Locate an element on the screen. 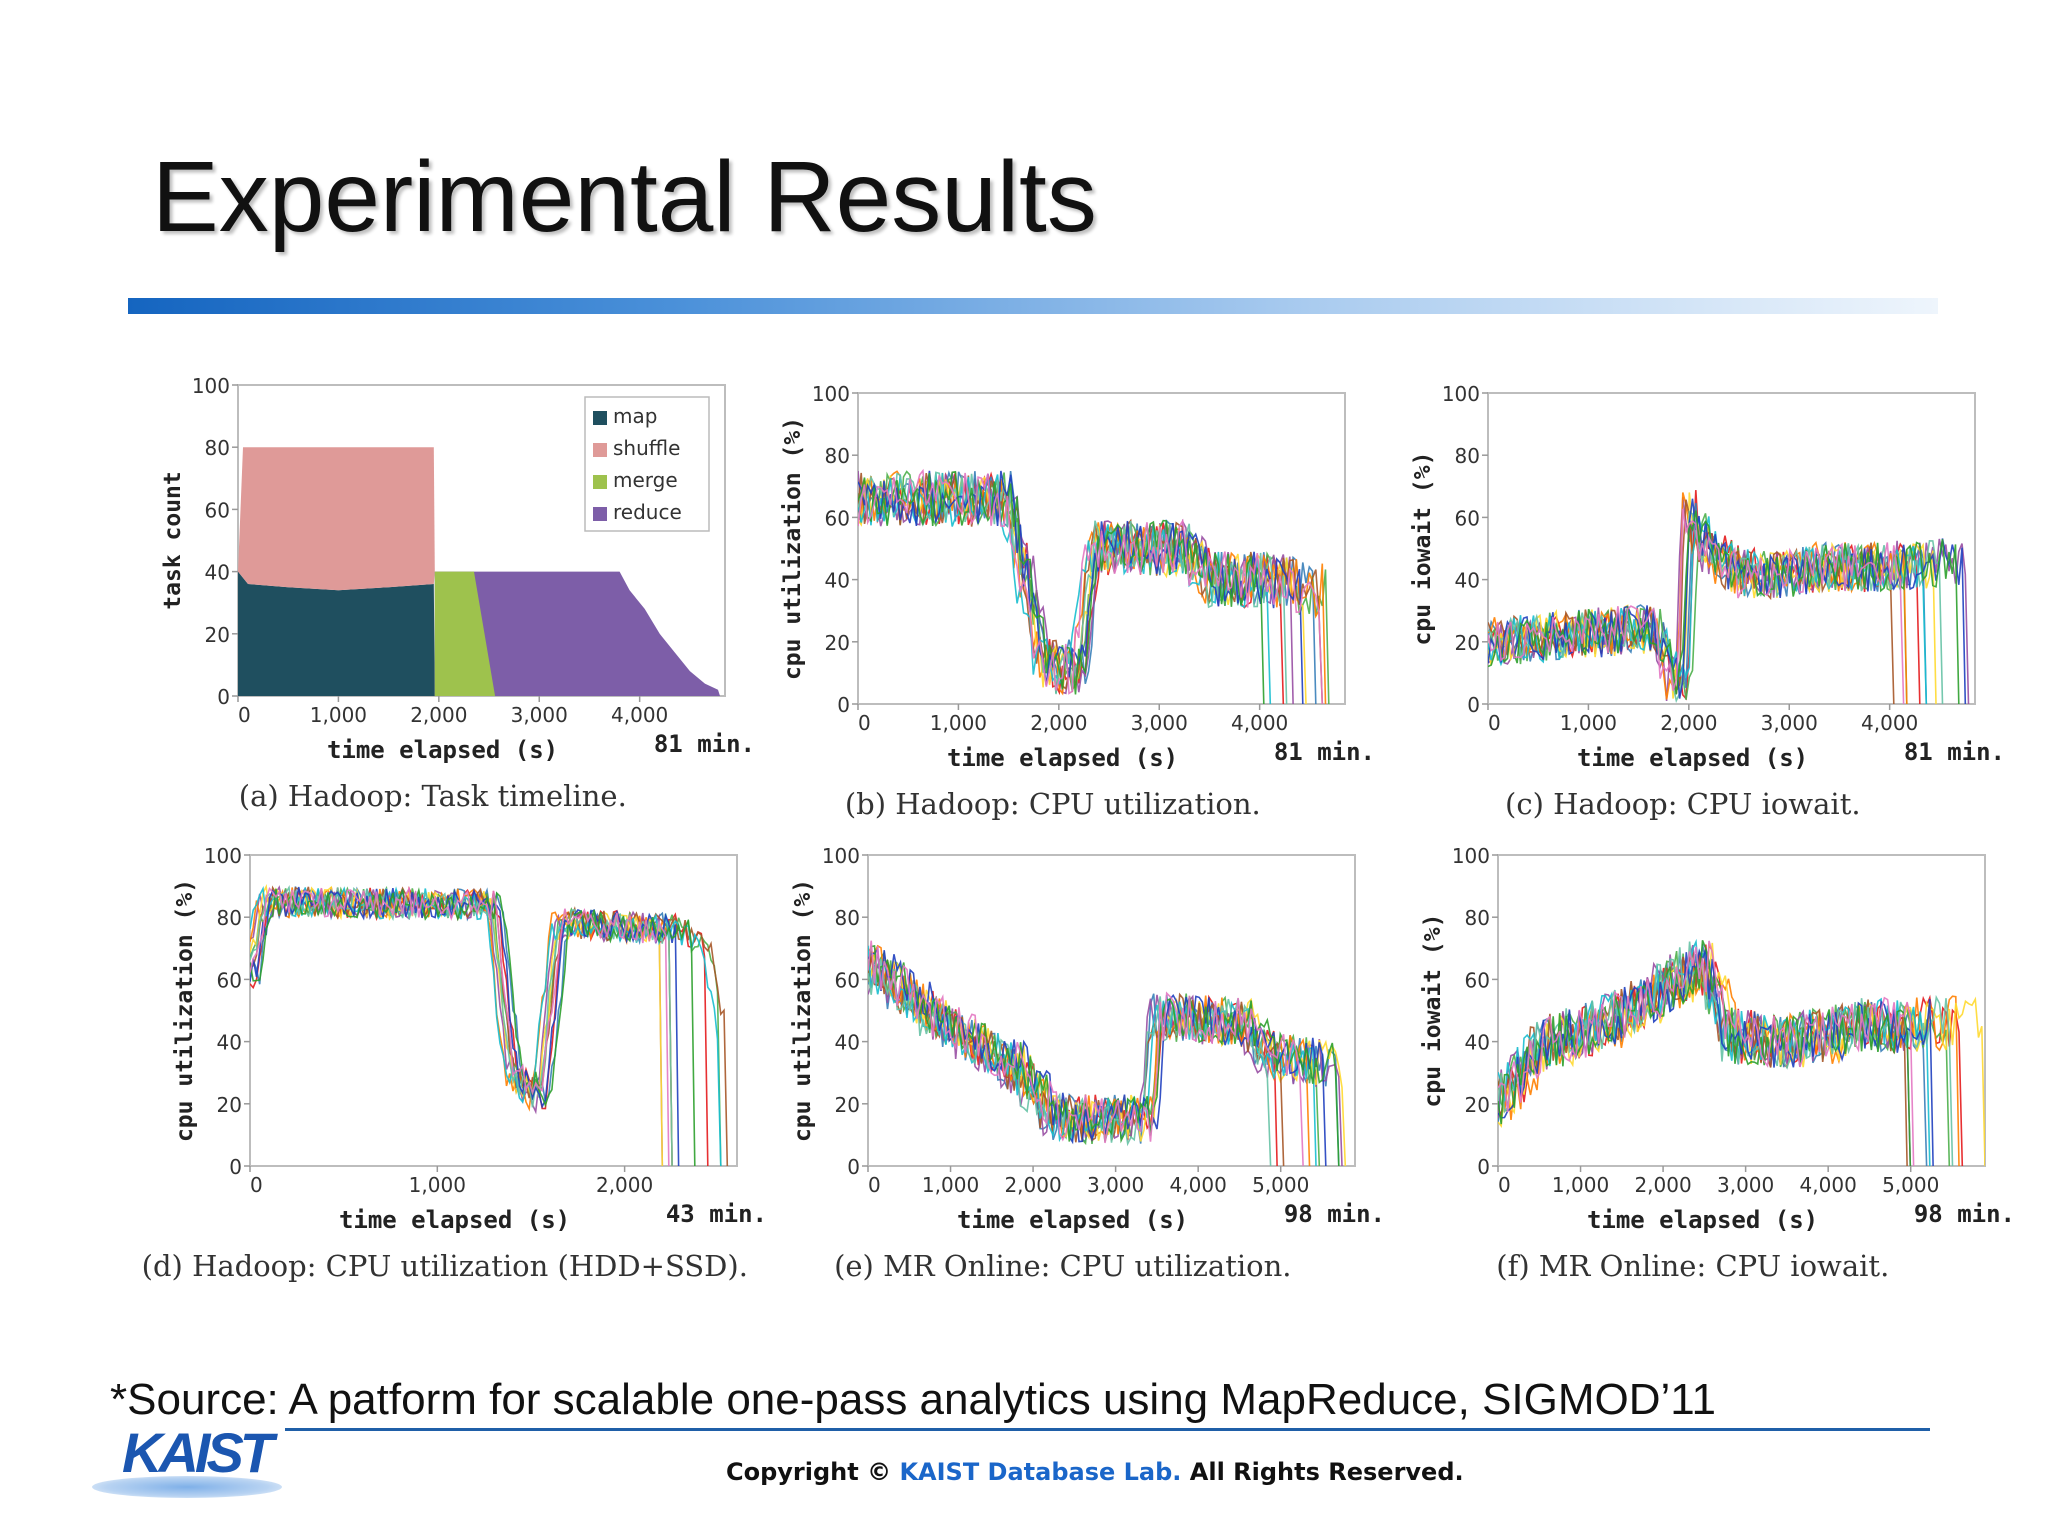 This screenshot has width=2048, height=1536. duration-label: 98 min. is located at coordinates (1334, 1214).